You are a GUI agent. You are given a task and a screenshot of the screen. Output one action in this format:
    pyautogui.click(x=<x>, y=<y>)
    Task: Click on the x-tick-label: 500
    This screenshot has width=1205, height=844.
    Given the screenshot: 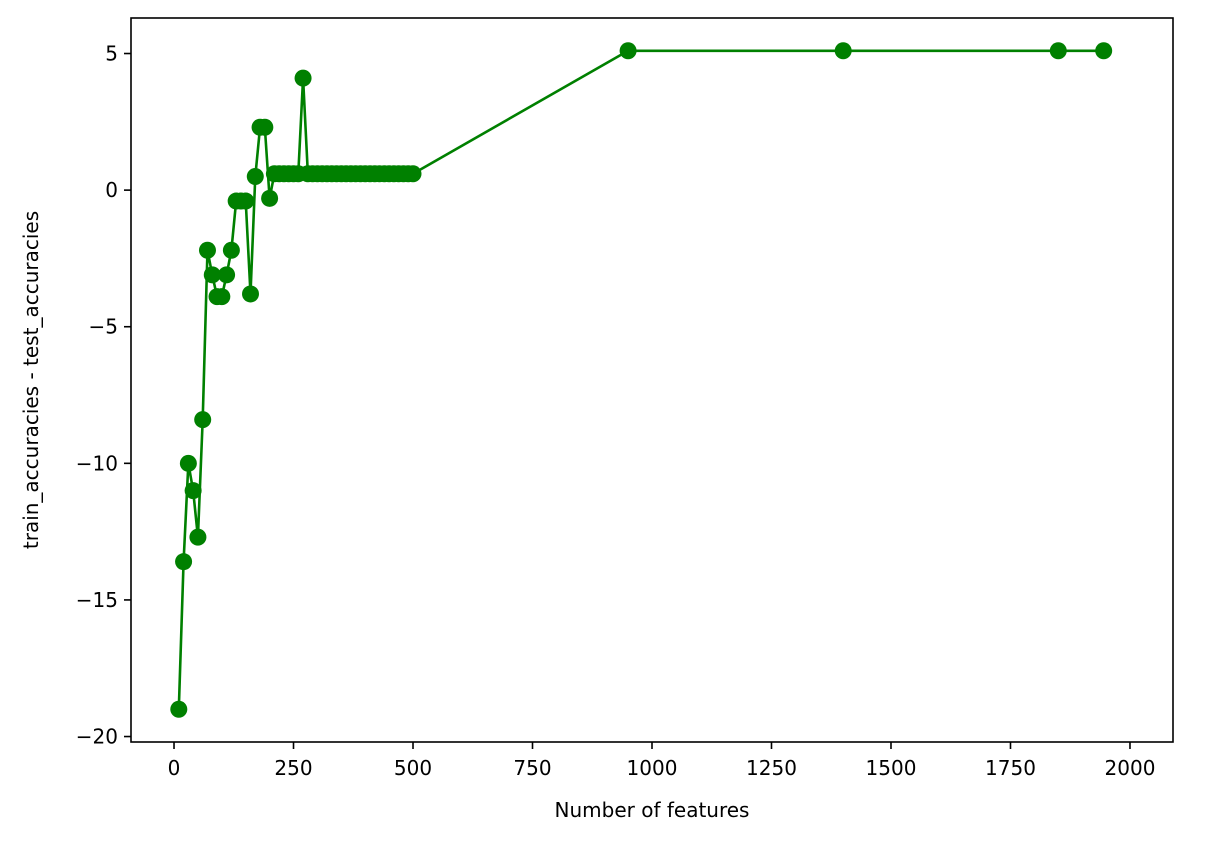 What is the action you would take?
    pyautogui.click(x=413, y=768)
    